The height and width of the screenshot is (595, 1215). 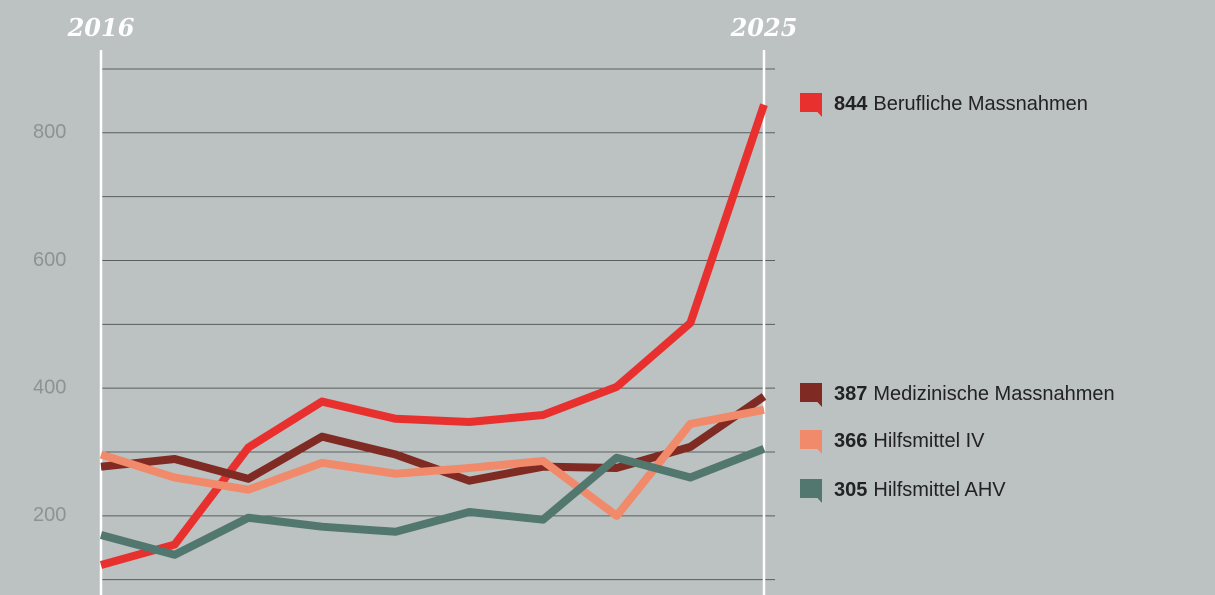 I want to click on y-tick-label: 200, so click(x=49, y=515).